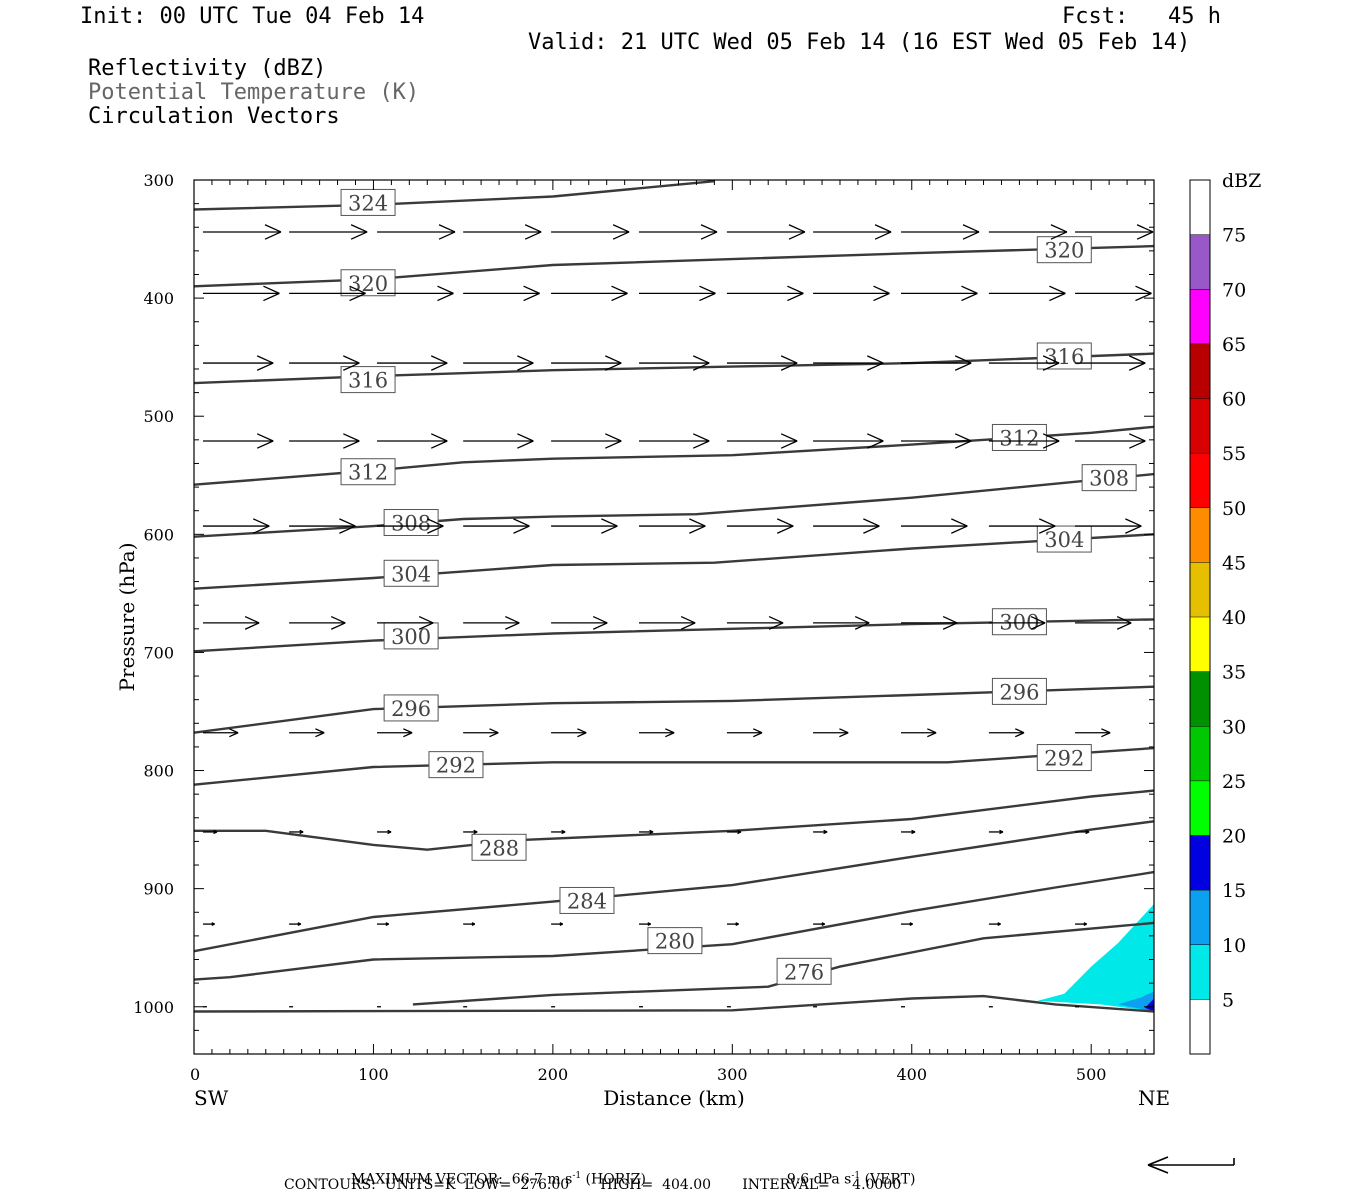 The image size is (1350, 1200). I want to click on x-end-label-right: NE, so click(1154, 1098).